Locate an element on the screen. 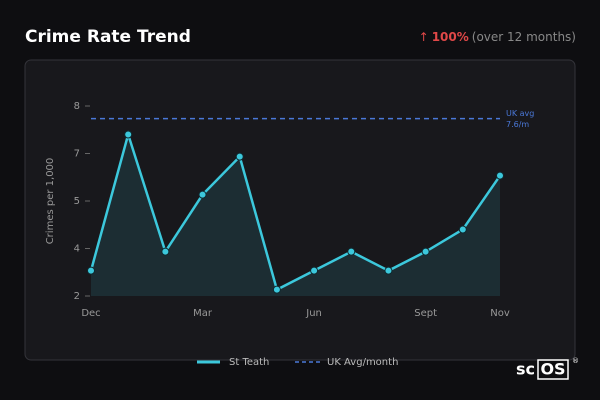 The width and height of the screenshot is (600, 400). y-tick-label: 5 is located at coordinates (77, 201).